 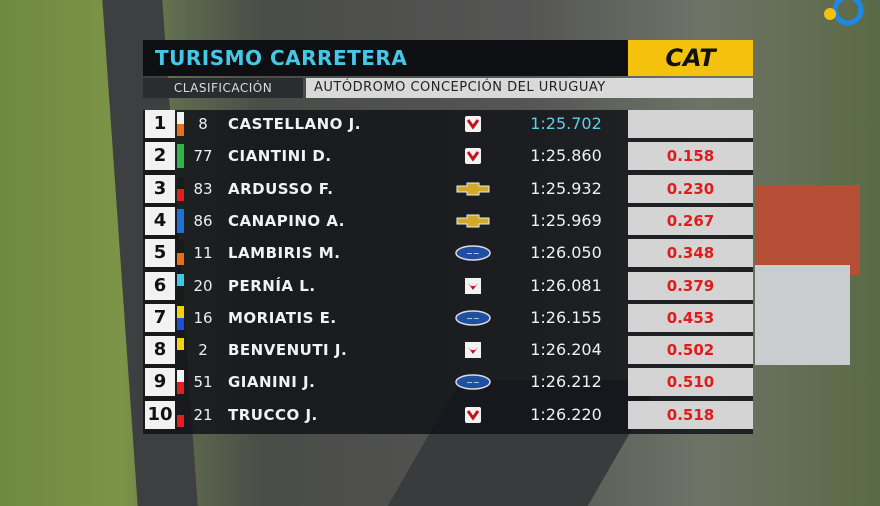 What do you see at coordinates (566, 285) in the screenshot?
I see `lap-time: 1:26.081` at bounding box center [566, 285].